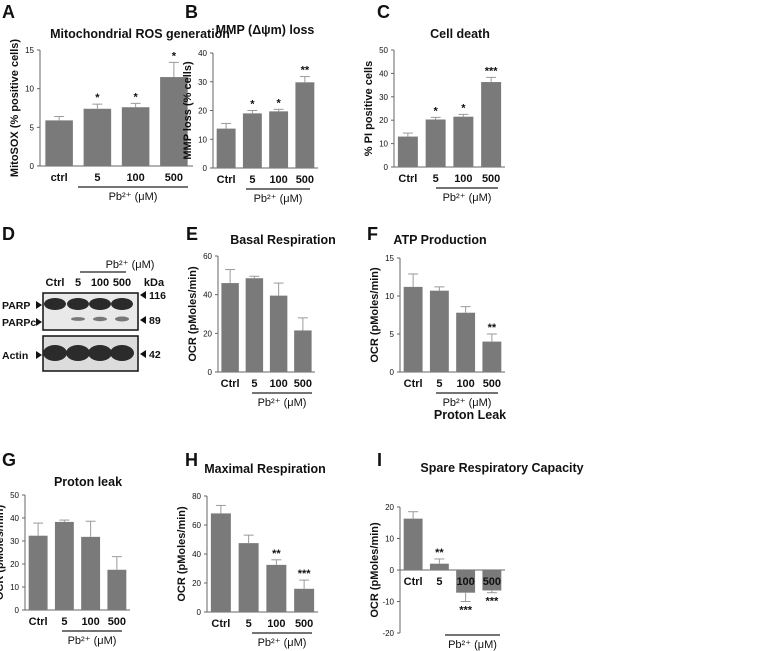 The width and height of the screenshot is (774, 651). Describe the element at coordinates (100, 283) in the screenshot. I see `lane-label: 100` at that location.